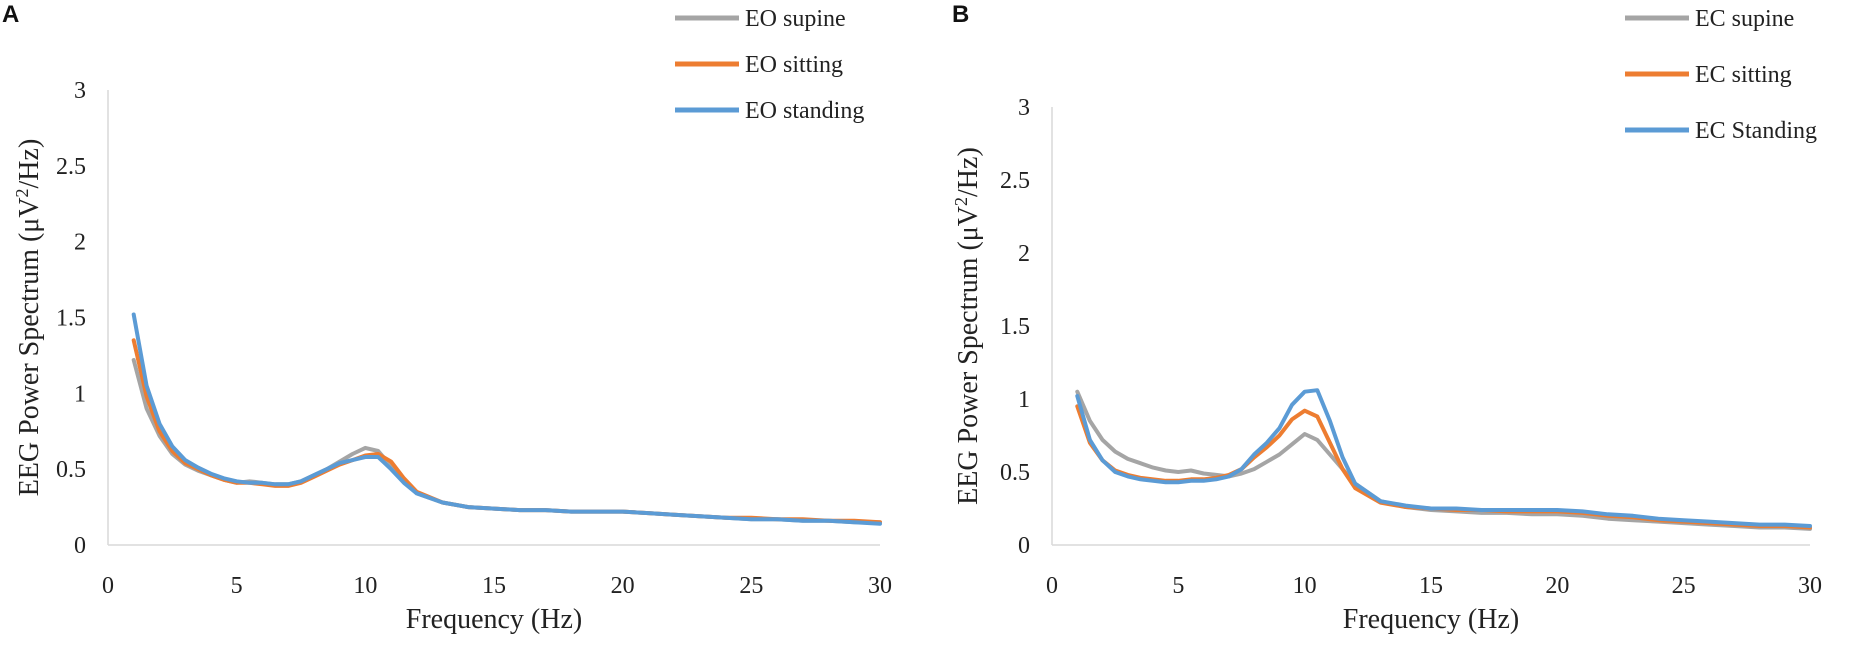  I want to click on panel-b-legend-entry: EC Standing, so click(1721, 131).